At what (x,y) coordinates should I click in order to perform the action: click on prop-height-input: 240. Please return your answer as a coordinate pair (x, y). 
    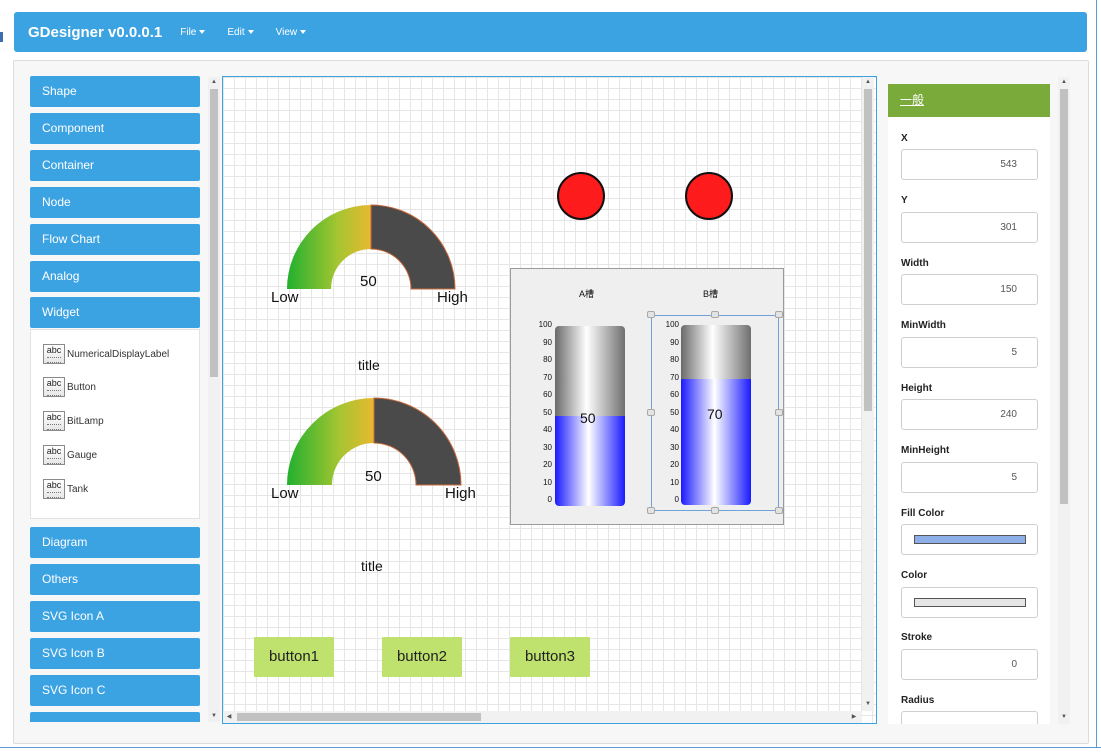
    Looking at the image, I should click on (969, 414).